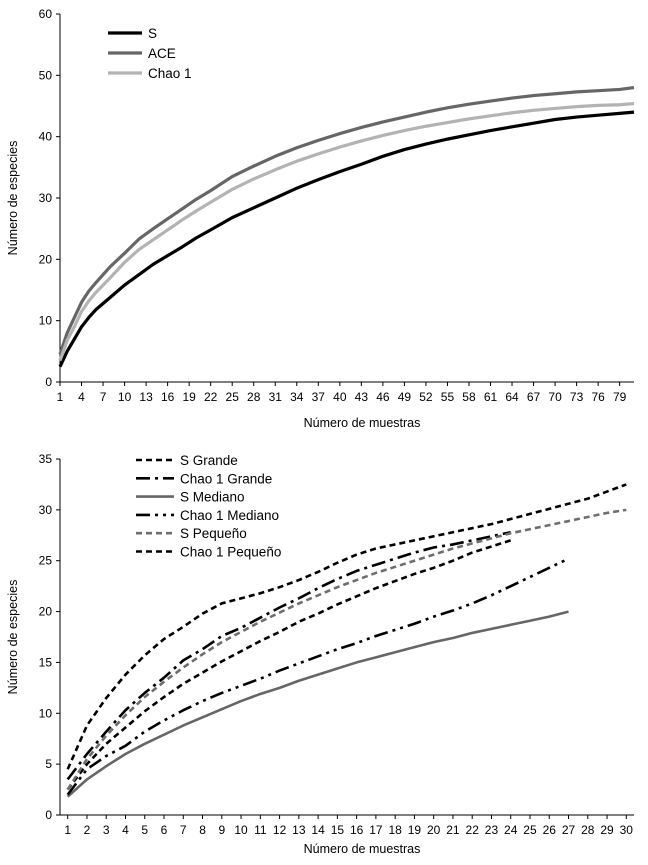 The width and height of the screenshot is (648, 865). What do you see at coordinates (202, 830) in the screenshot?
I see `x-tick-label: 8` at bounding box center [202, 830].